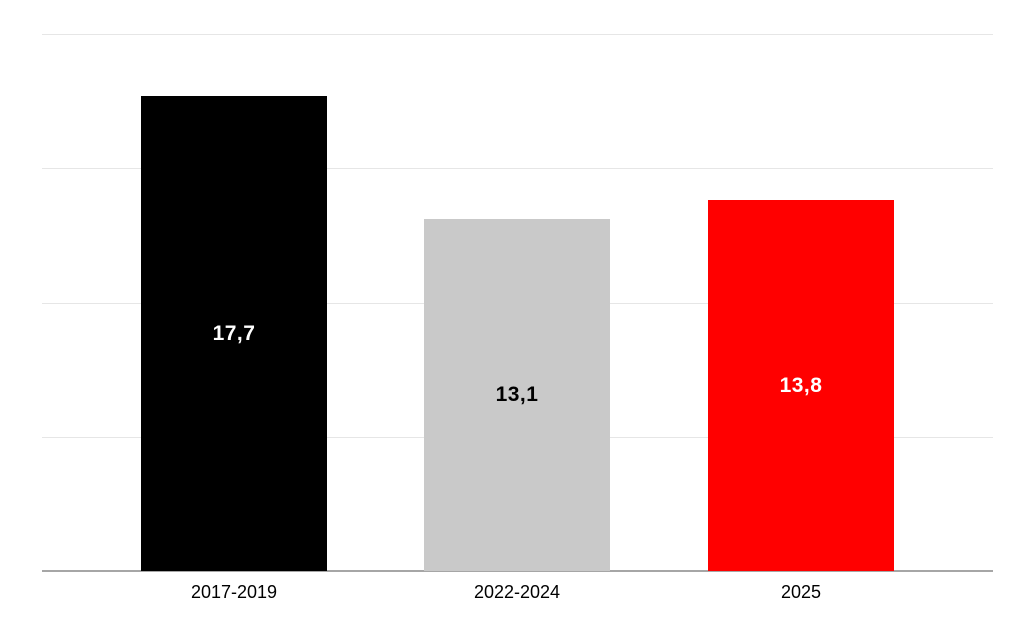 This screenshot has height=633, width=1024. I want to click on bar-value-label: 13,1, so click(517, 394).